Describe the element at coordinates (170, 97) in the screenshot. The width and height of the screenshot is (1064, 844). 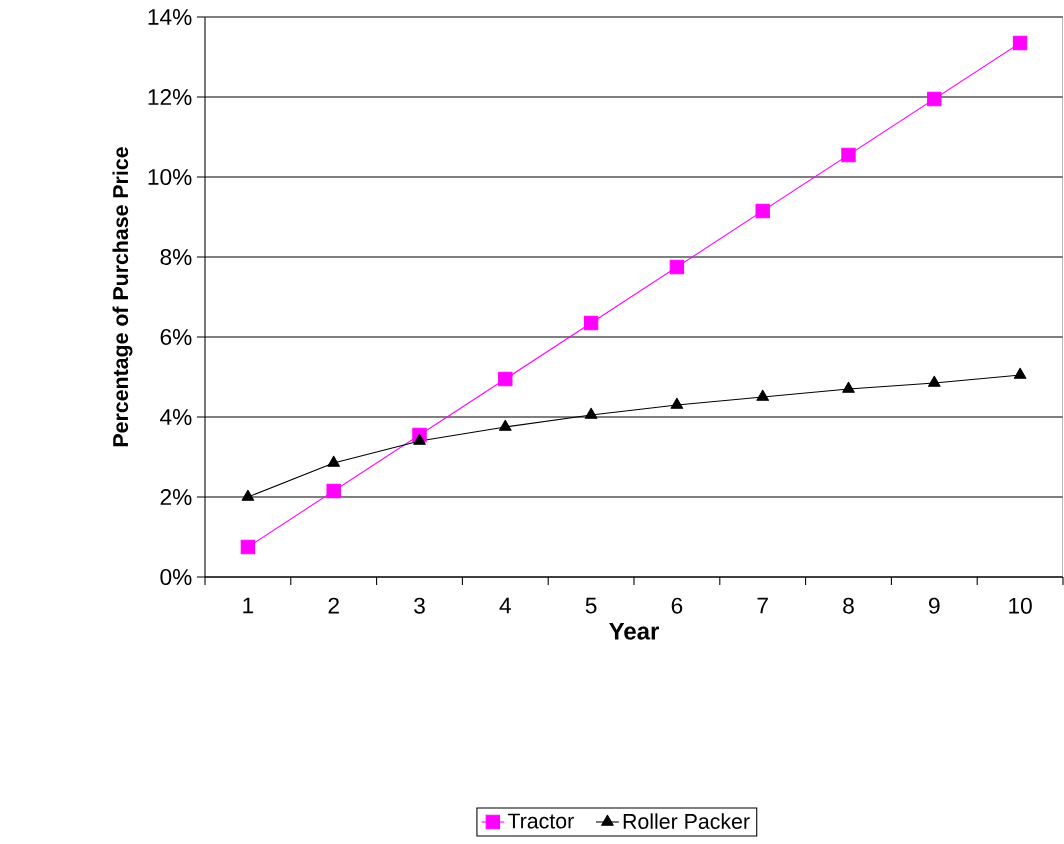
I see `y-tick-label: 12%` at that location.